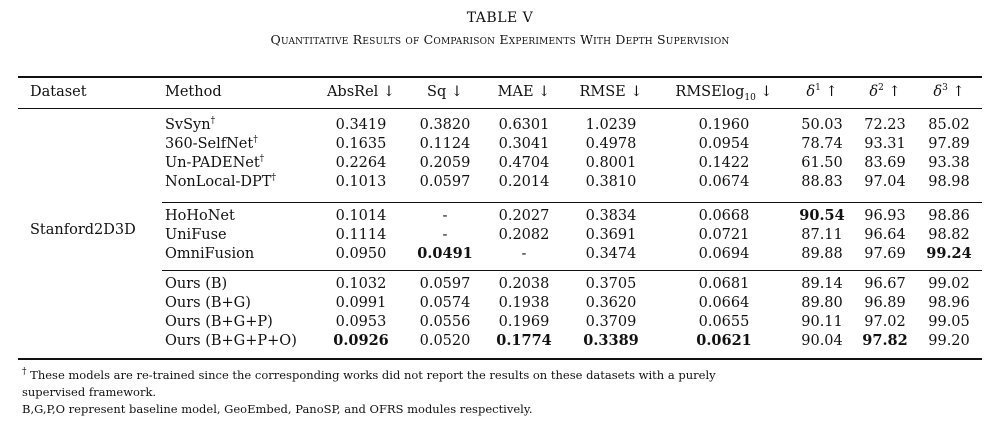 The height and width of the screenshot is (422, 1000). What do you see at coordinates (361, 340) in the screenshot?
I see `absrel-value: 0.0926` at bounding box center [361, 340].